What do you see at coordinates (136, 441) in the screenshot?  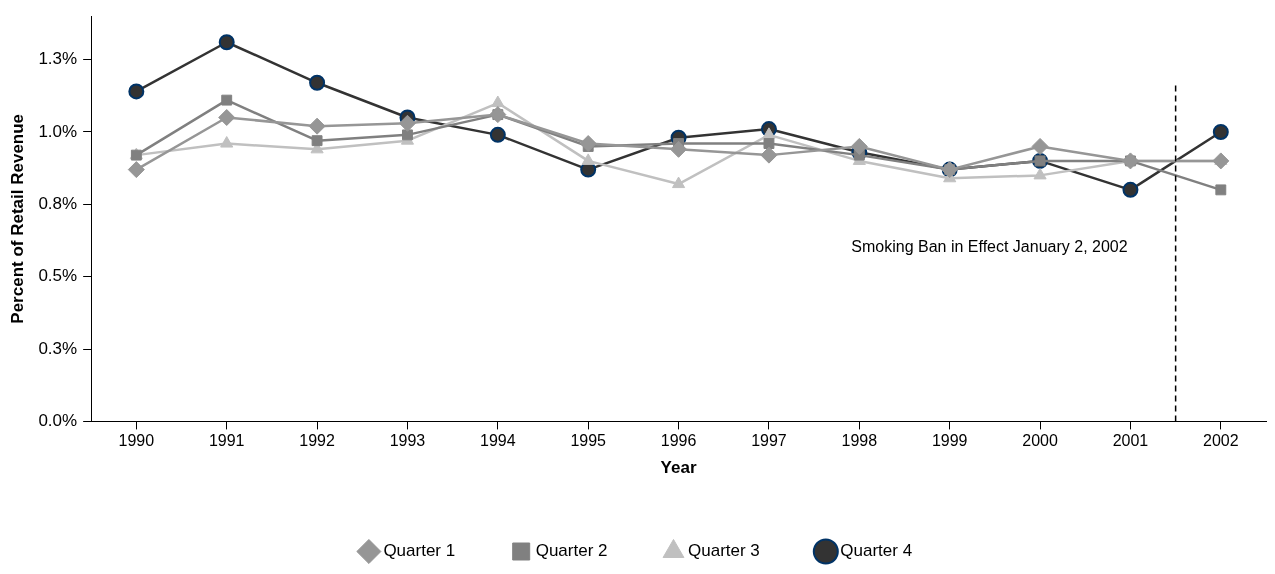 I see `x-tick-label: 1990` at bounding box center [136, 441].